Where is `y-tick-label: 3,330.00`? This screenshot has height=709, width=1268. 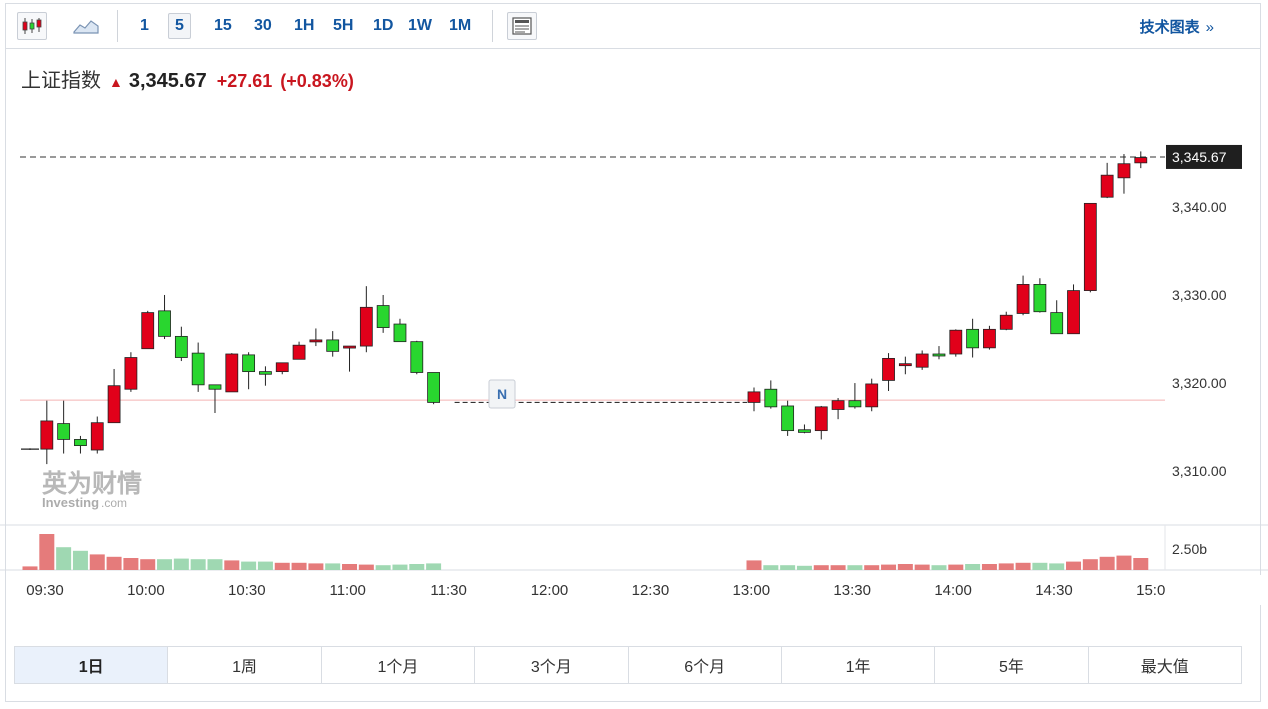
y-tick-label: 3,330.00 is located at coordinates (1199, 295).